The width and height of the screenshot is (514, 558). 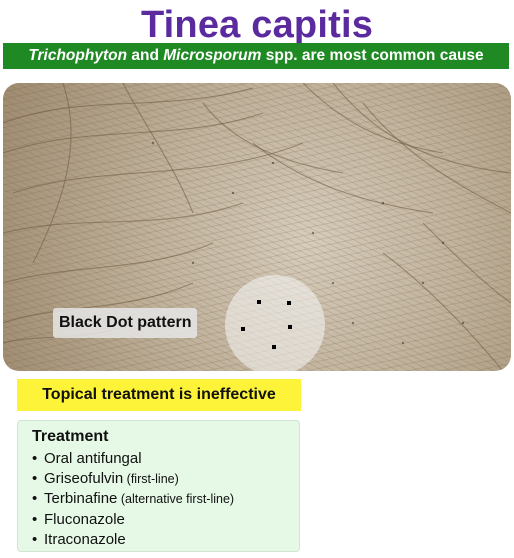 What do you see at coordinates (70, 436) in the screenshot?
I see `treatment-heading: Treatment` at bounding box center [70, 436].